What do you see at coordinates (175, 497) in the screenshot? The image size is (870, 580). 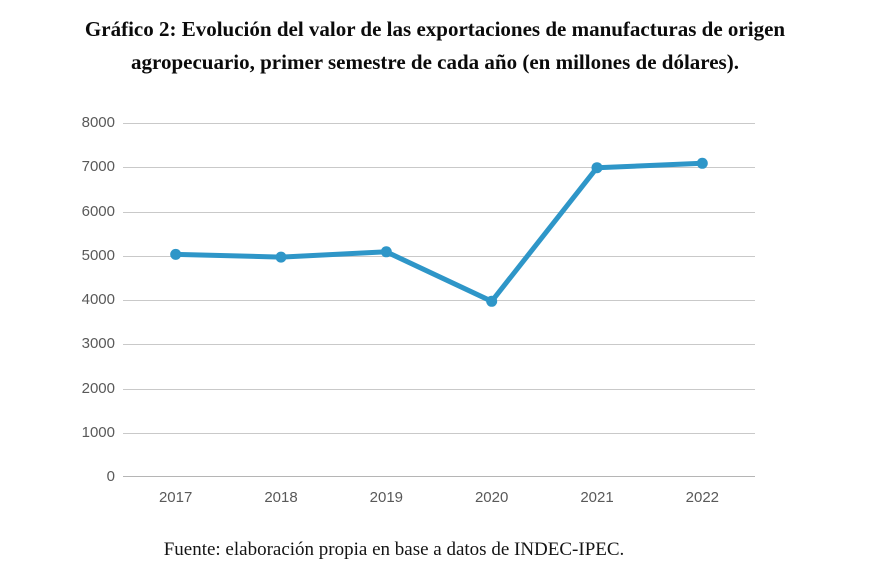 I see `x-axis-tick-label: 2017` at bounding box center [175, 497].